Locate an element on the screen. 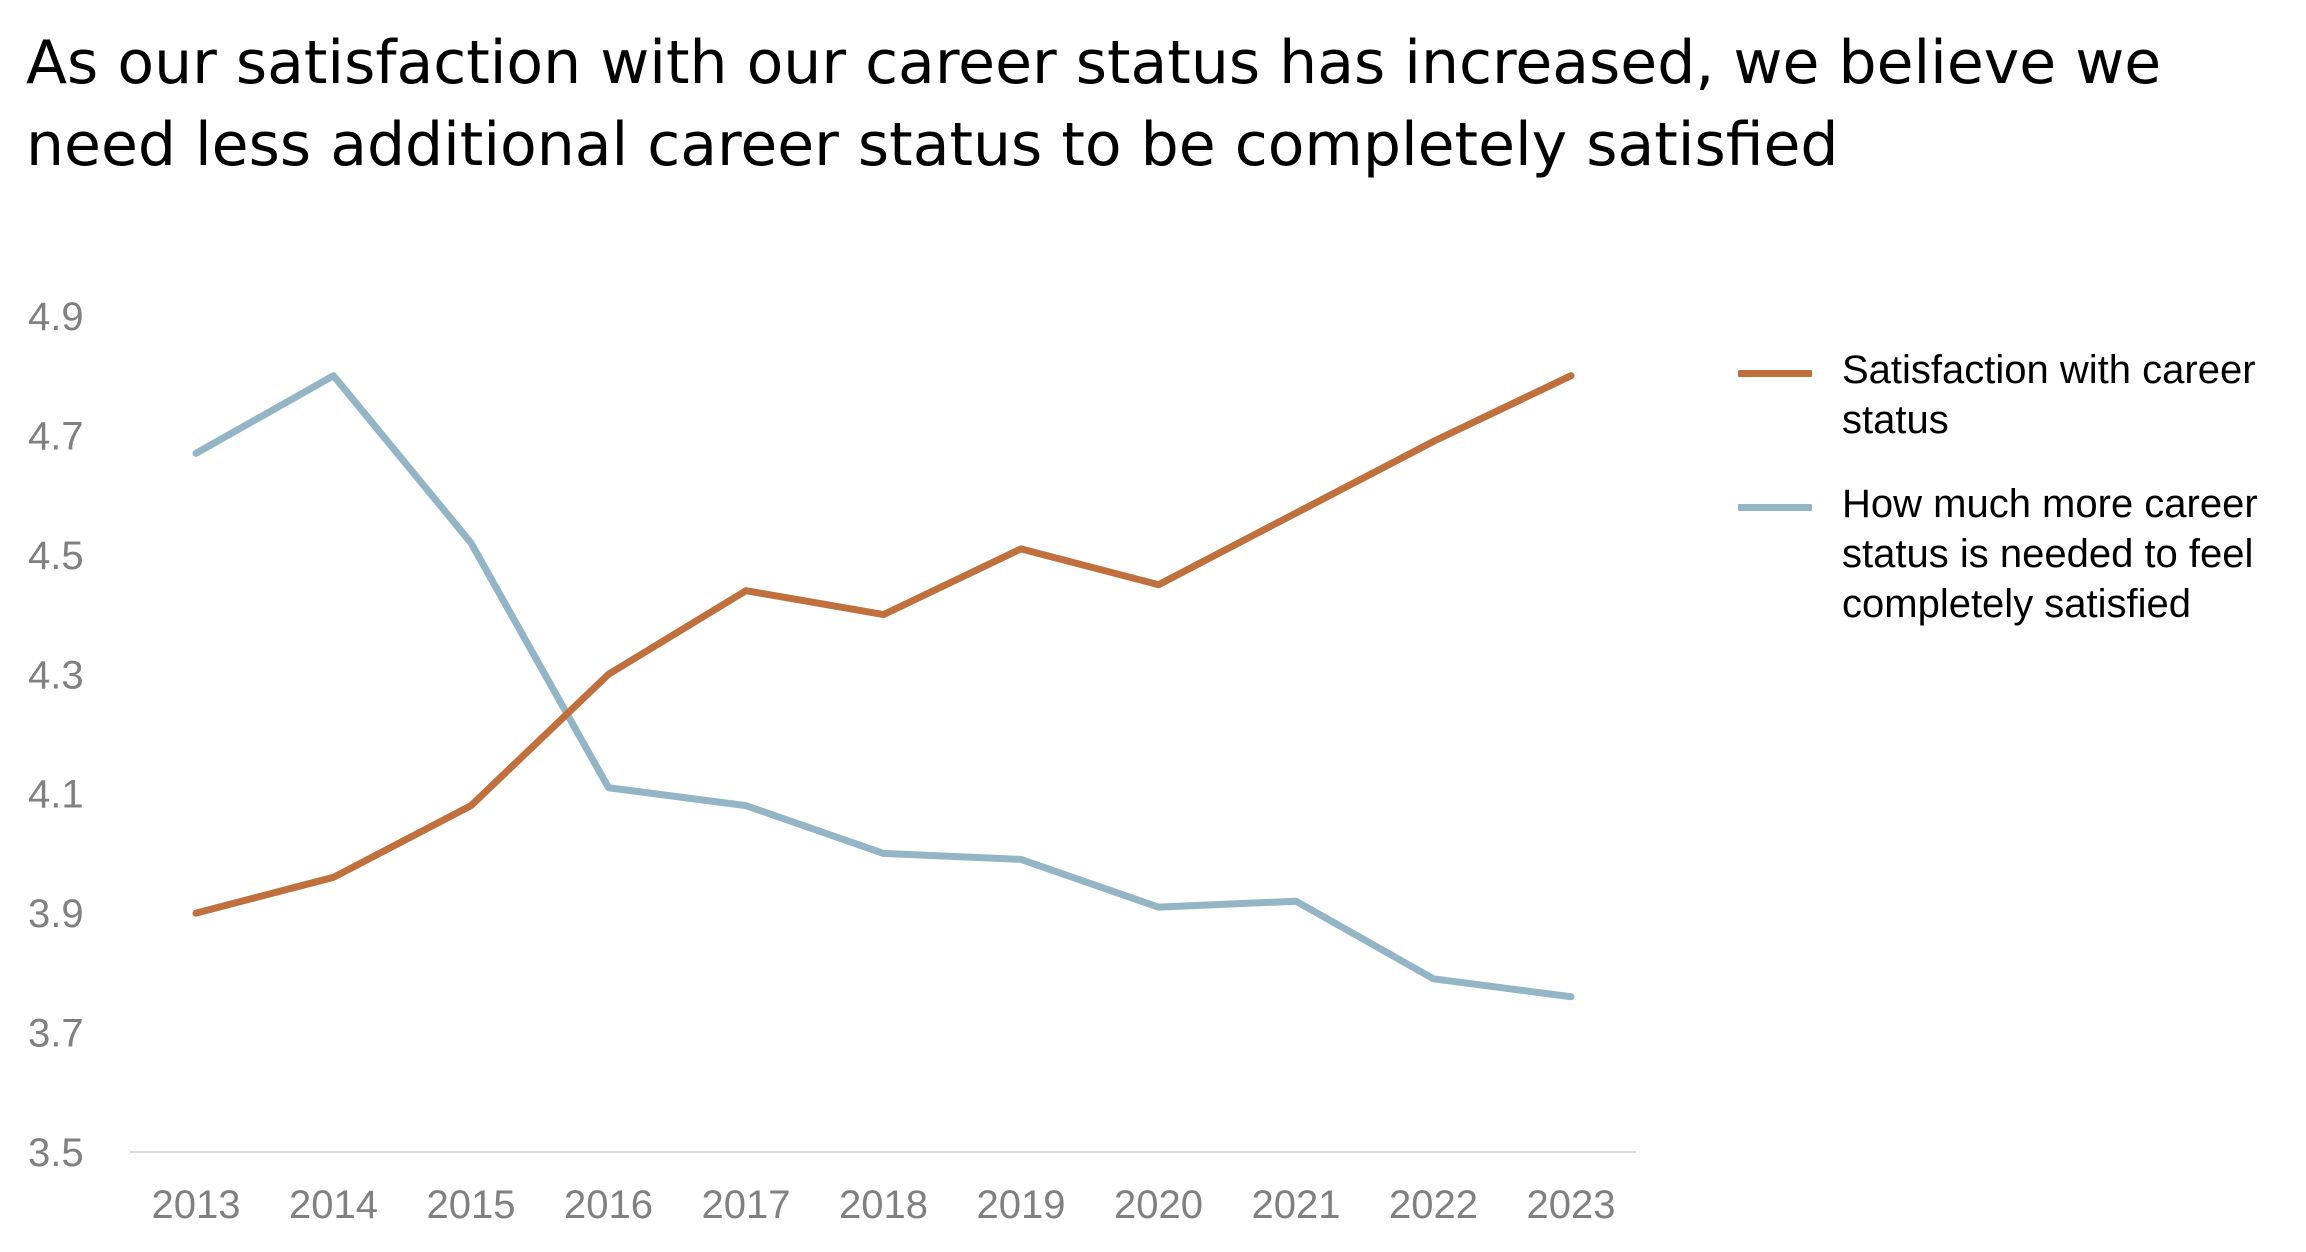  y-tick-label: 4.1 is located at coordinates (56, 795).